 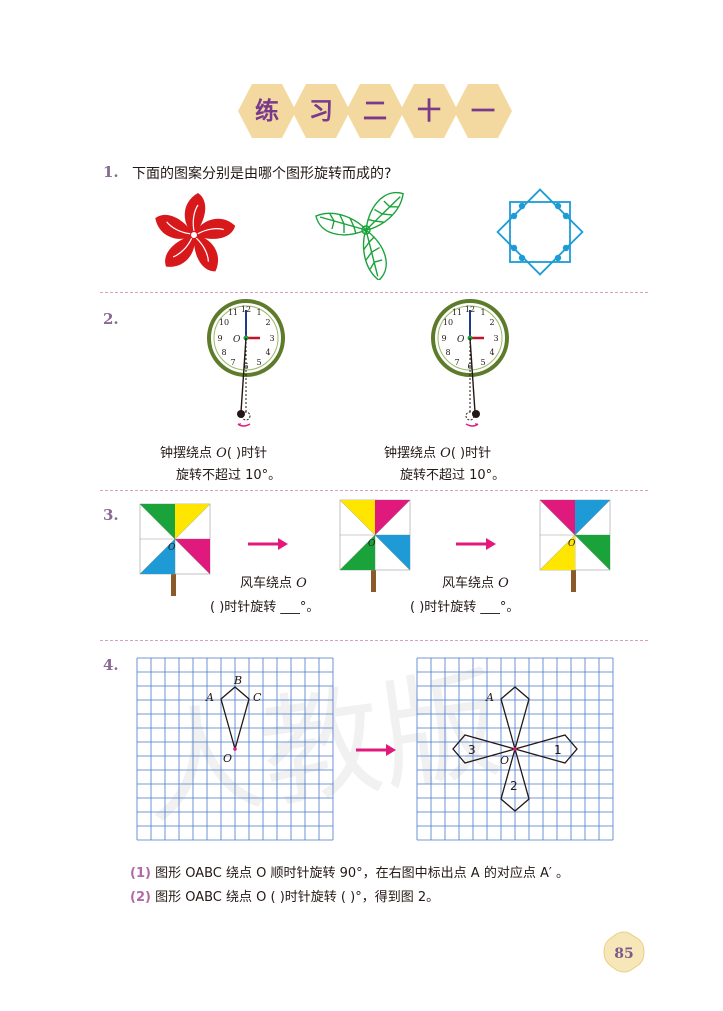 What do you see at coordinates (285, 897) in the screenshot?
I see `q4-subquestion-2: (2) 图形 OABC 绕点 O ( )时针旋转 ( )°，得到图 2。` at bounding box center [285, 897].